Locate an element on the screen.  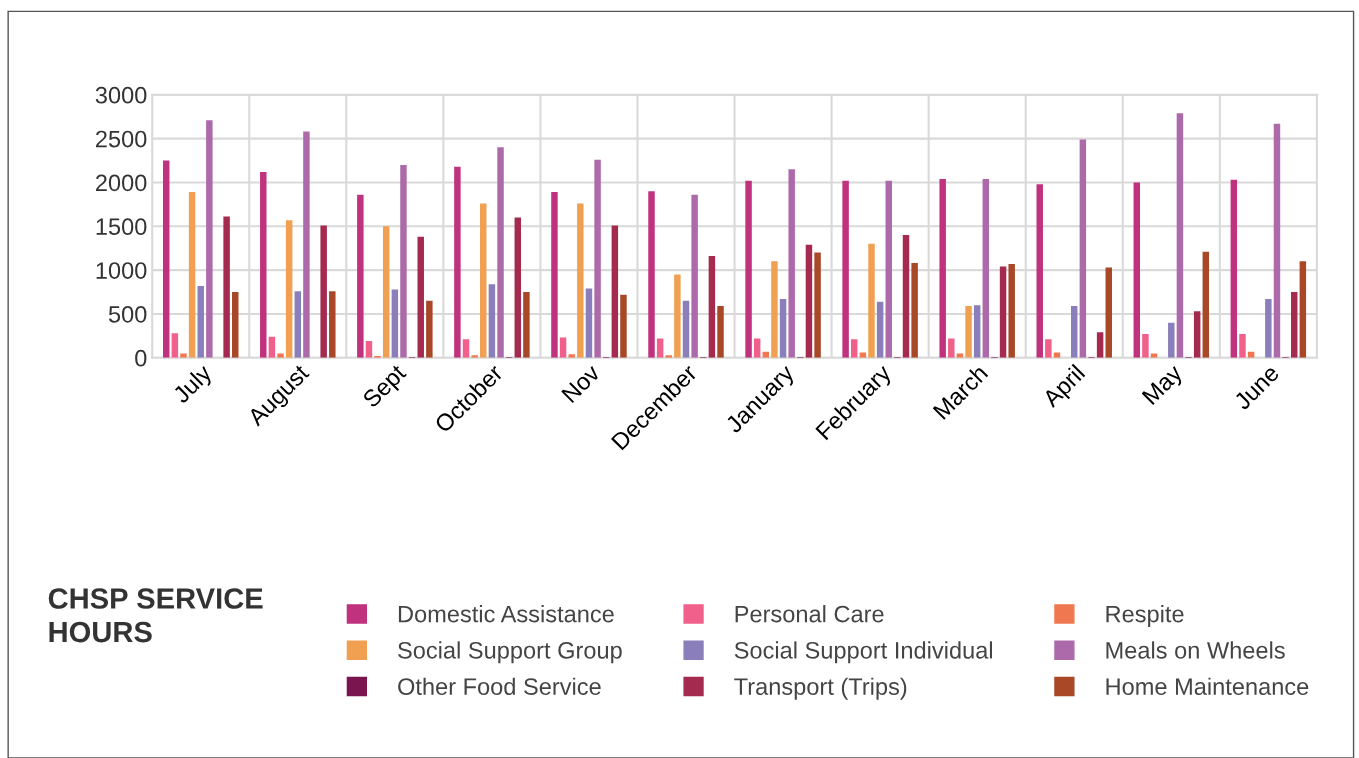
x-tick-label: July is located at coordinates (194, 385).